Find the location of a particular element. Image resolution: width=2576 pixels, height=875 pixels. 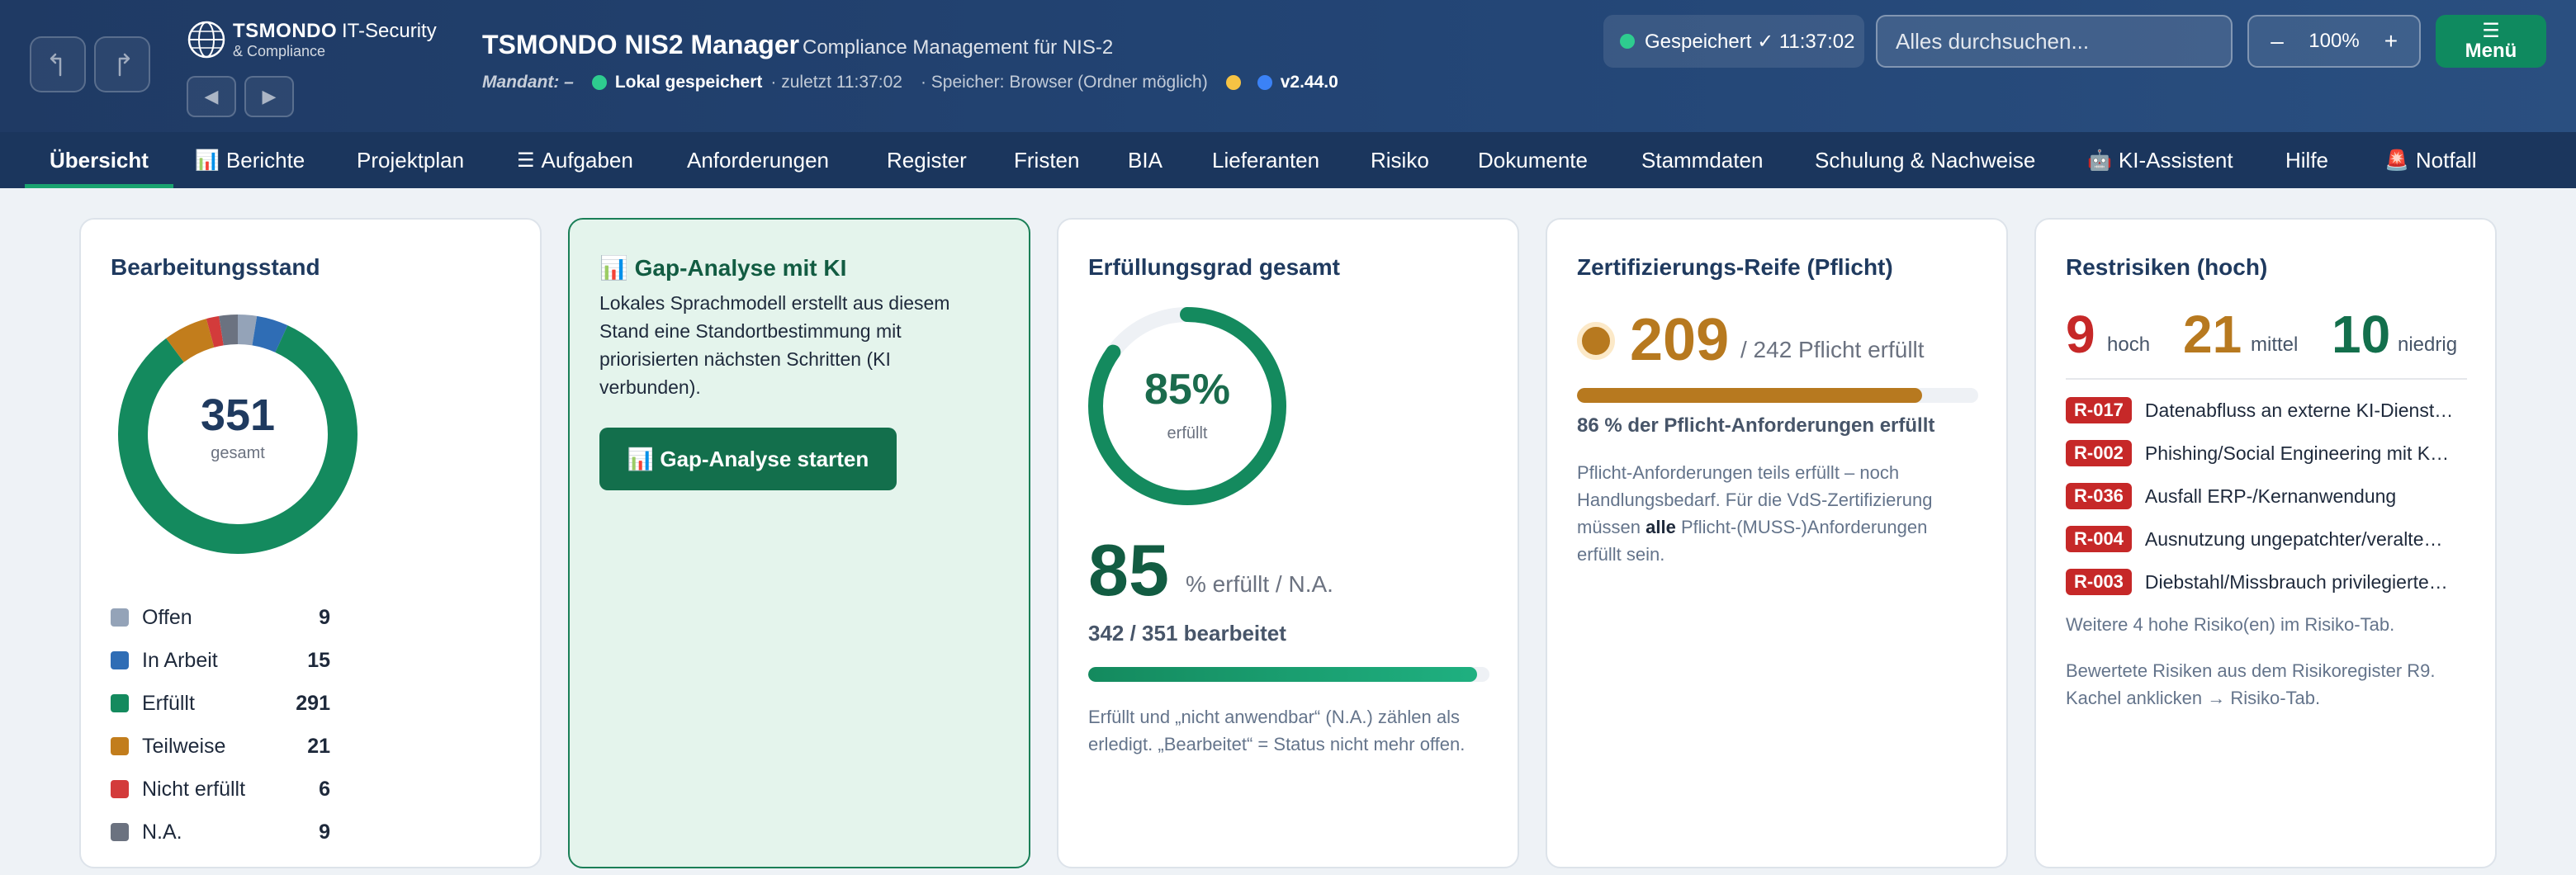

global-search-input is located at coordinates (2054, 41).